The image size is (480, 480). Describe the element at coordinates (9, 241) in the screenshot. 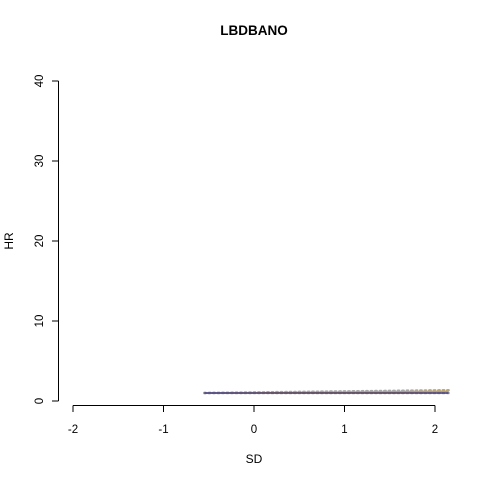

I see `y-axis-title: HR` at that location.